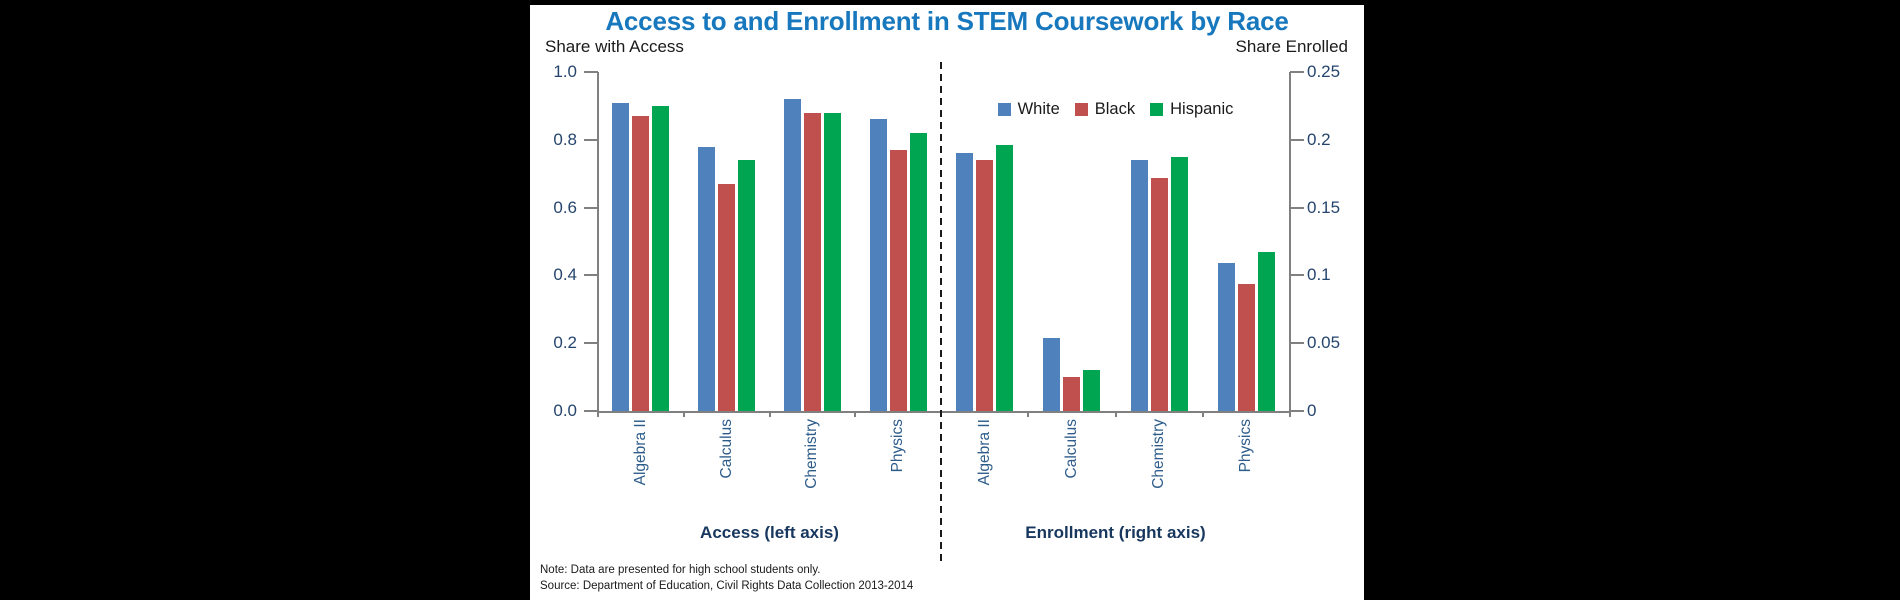 This screenshot has height=600, width=1900. What do you see at coordinates (1038, 109) in the screenshot?
I see `legend-label-white: White` at bounding box center [1038, 109].